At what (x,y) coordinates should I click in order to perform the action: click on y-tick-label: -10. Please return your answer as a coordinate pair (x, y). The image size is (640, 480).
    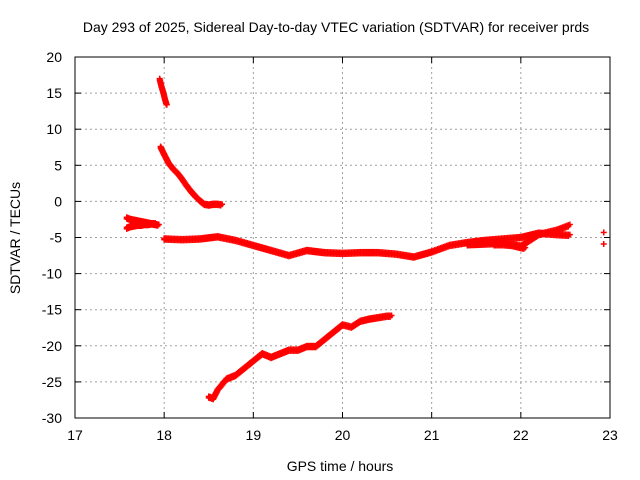
    Looking at the image, I should click on (52, 274).